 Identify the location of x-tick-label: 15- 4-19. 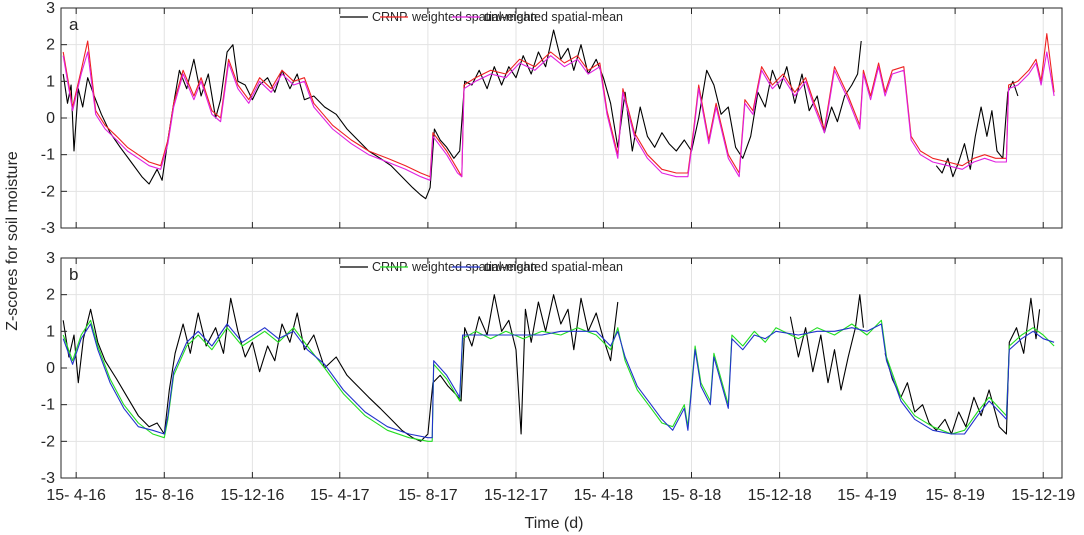
(867, 495).